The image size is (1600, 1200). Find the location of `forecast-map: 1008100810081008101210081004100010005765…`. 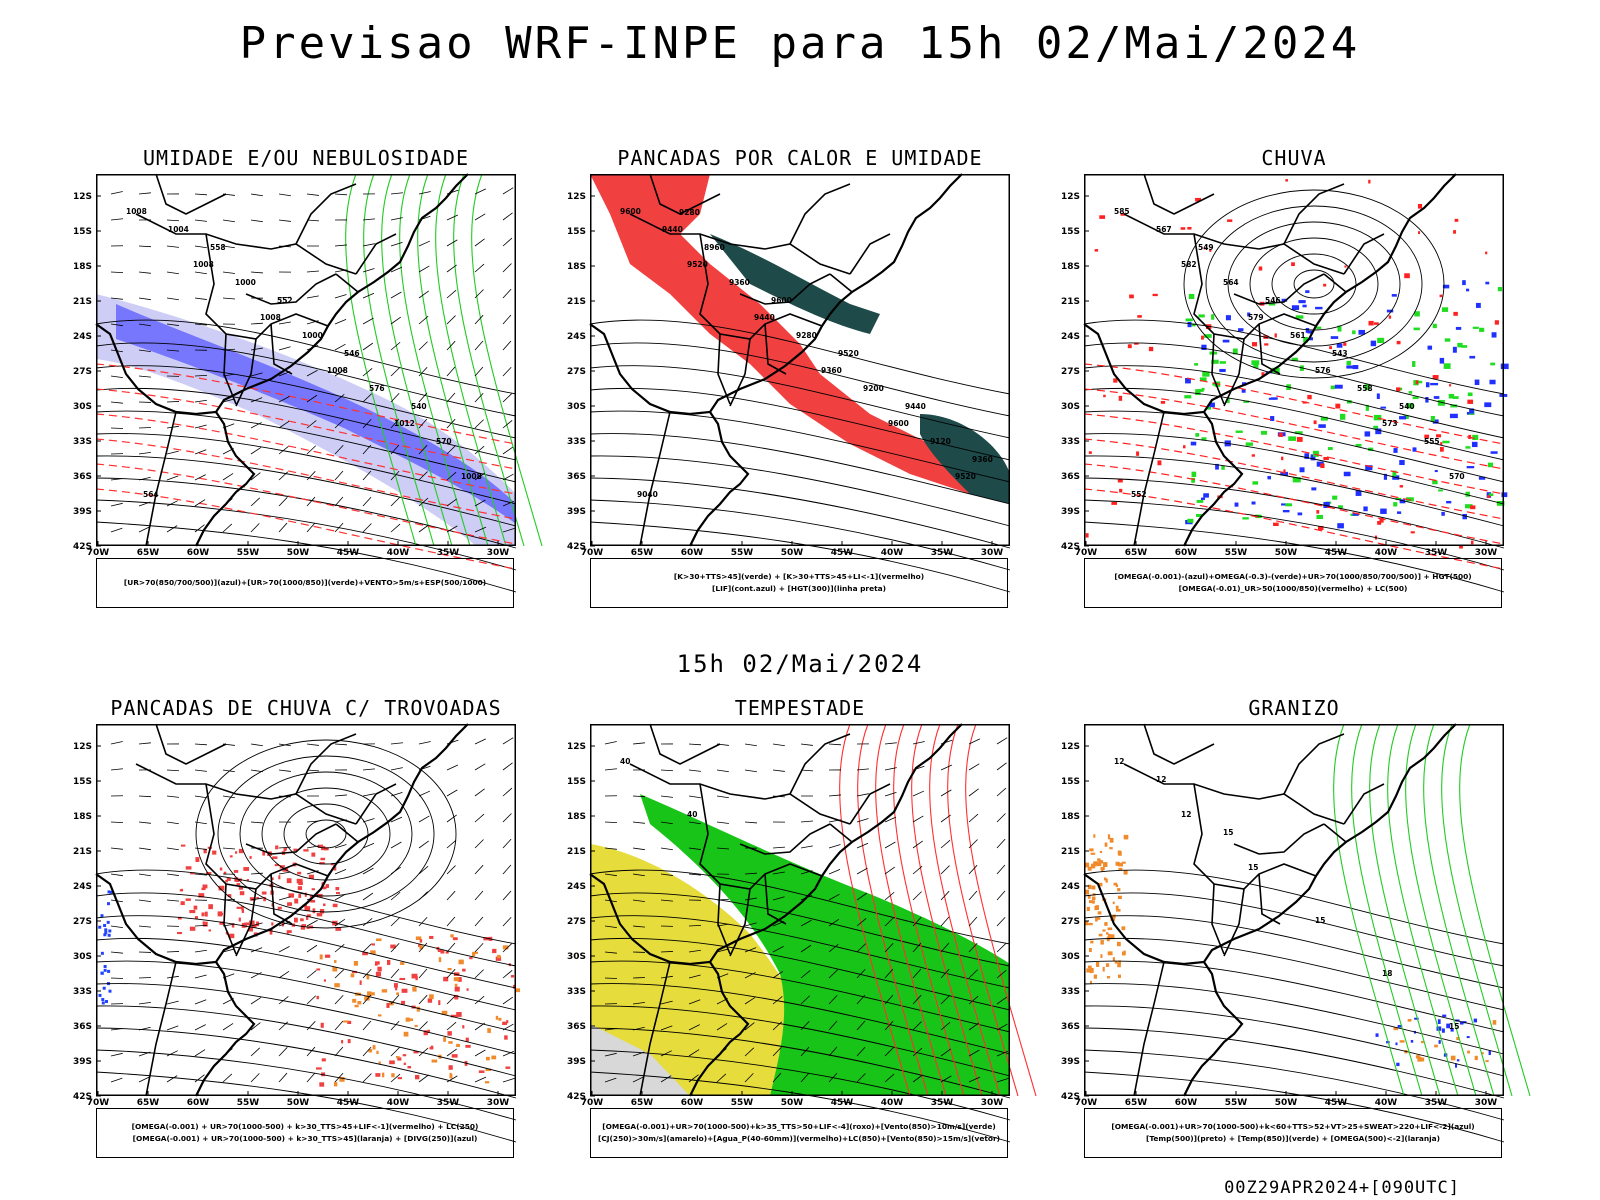

forecast-map: 1008100810081008101210081004100010005765… is located at coordinates (308, 383).